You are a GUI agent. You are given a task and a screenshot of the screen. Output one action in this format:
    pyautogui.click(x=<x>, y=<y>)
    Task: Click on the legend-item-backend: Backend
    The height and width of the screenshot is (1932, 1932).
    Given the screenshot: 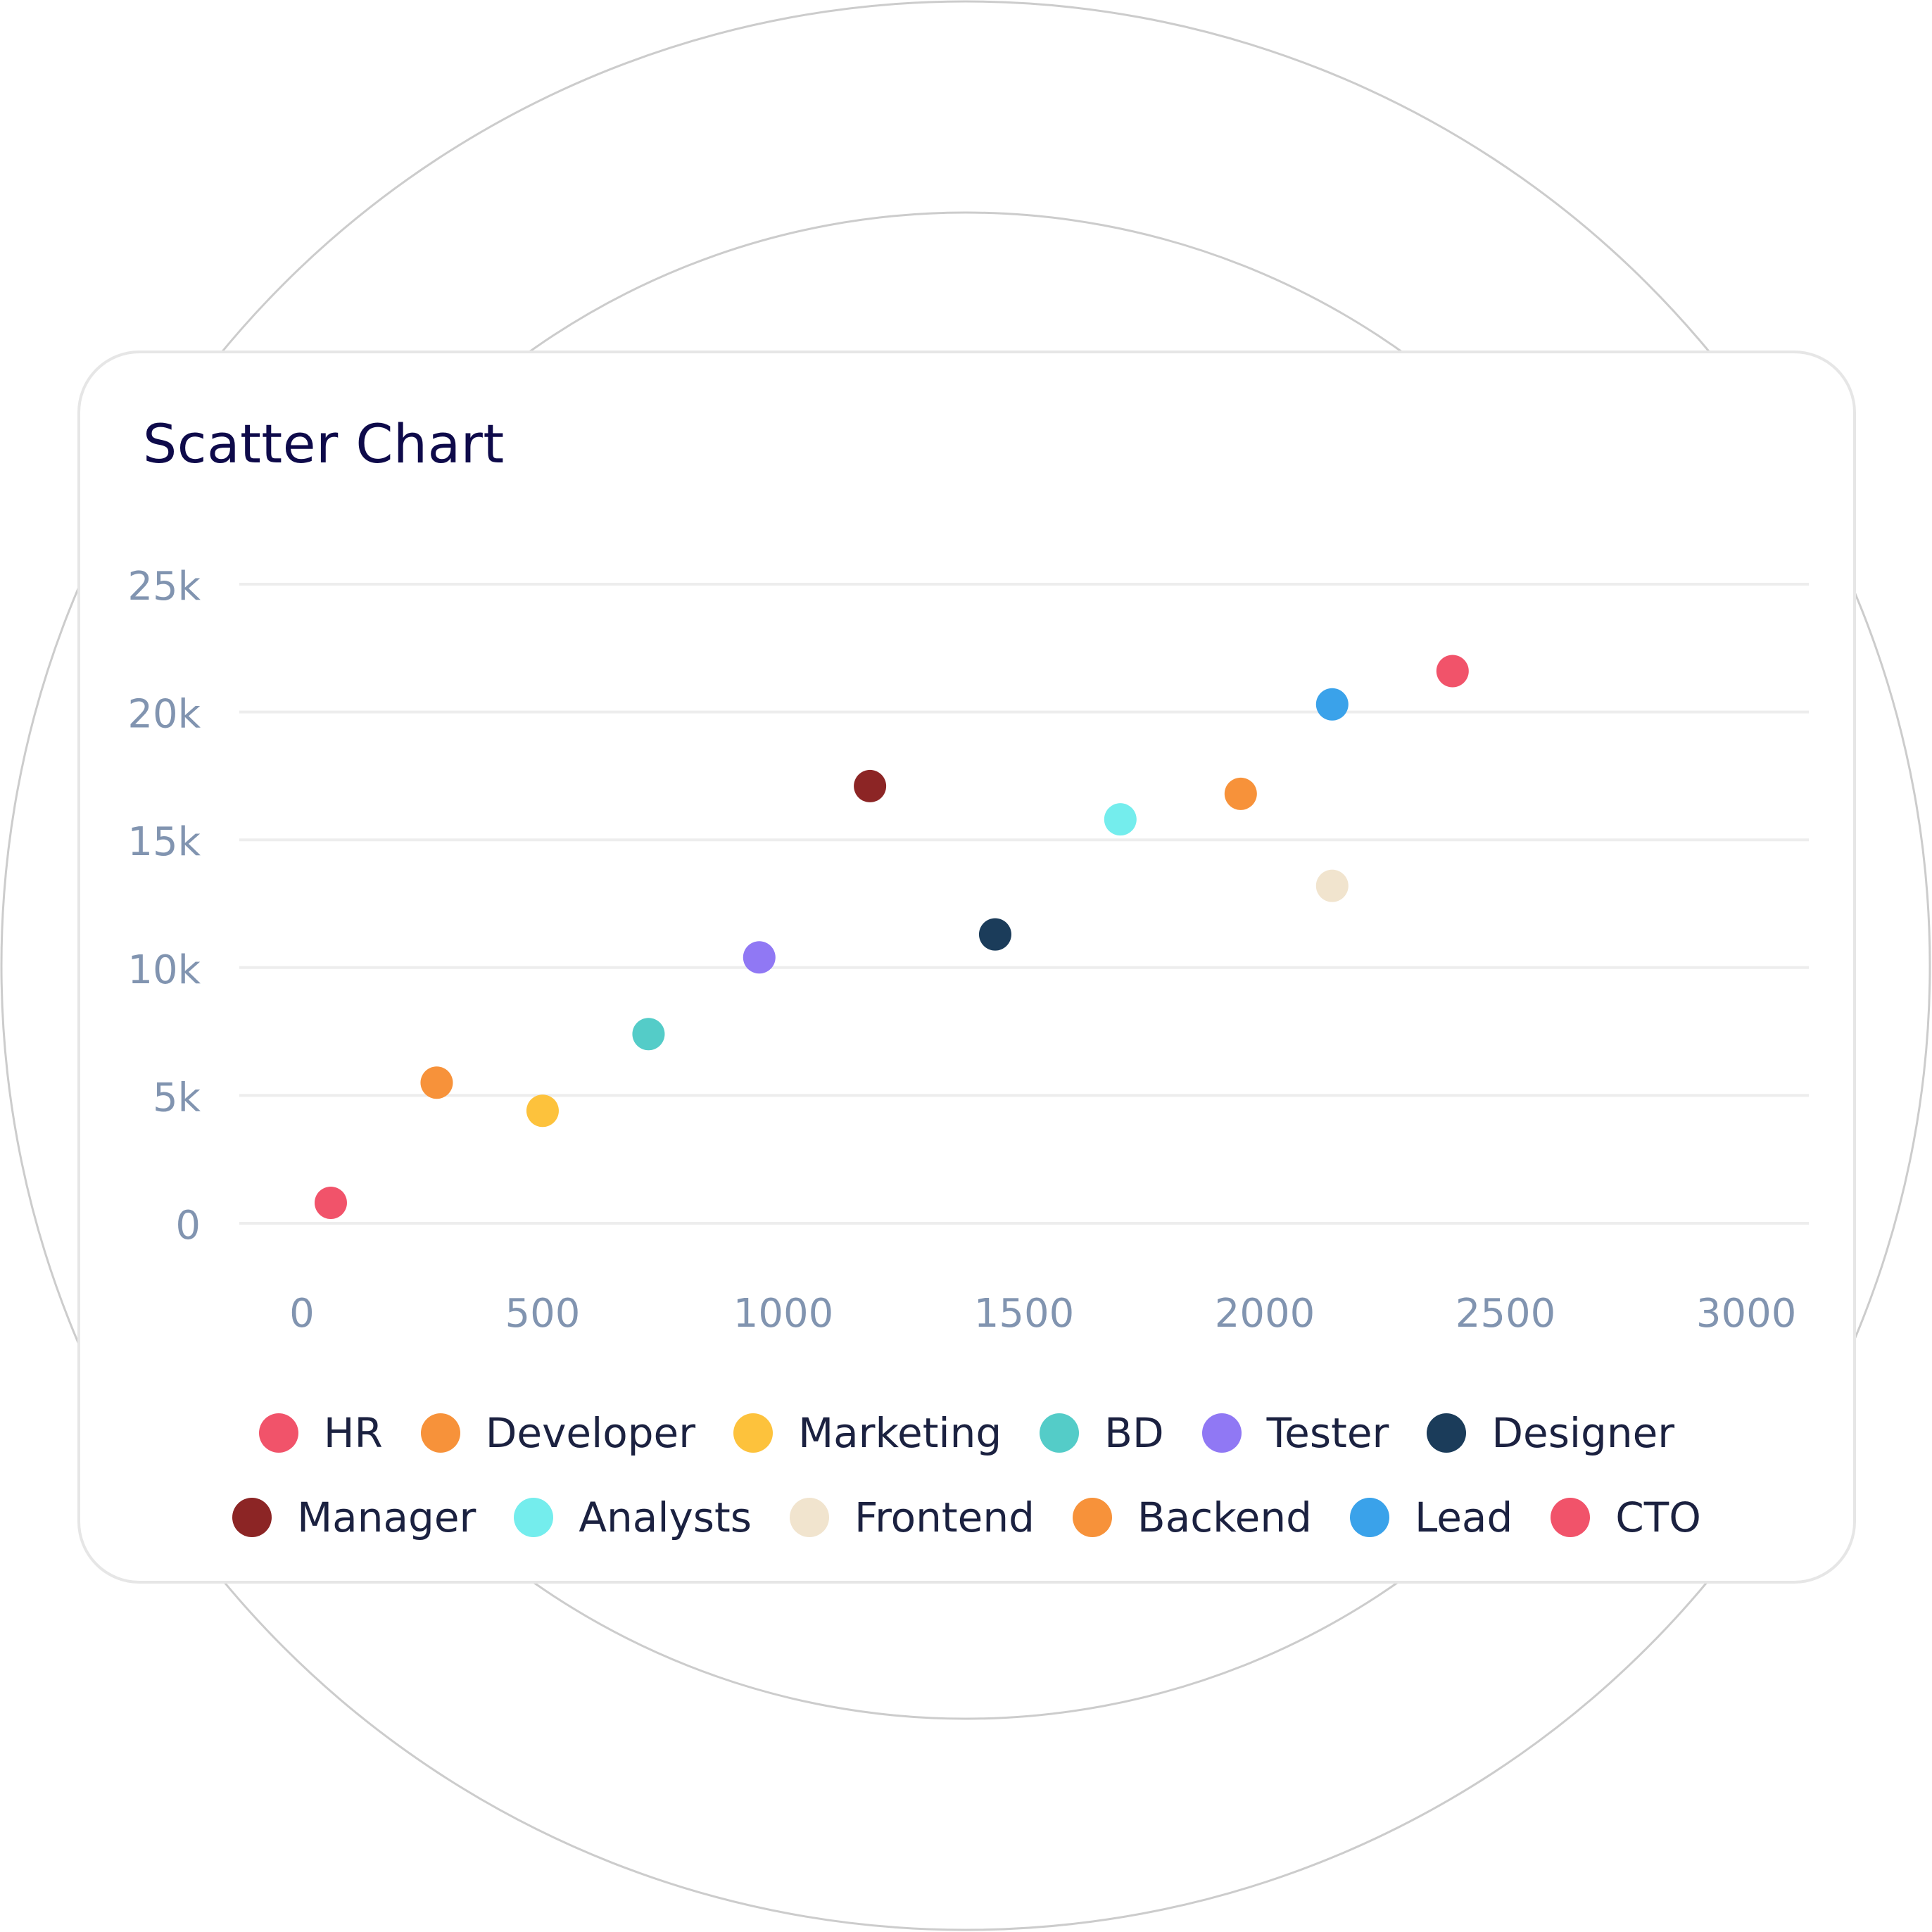 What is the action you would take?
    pyautogui.click(x=1192, y=1517)
    